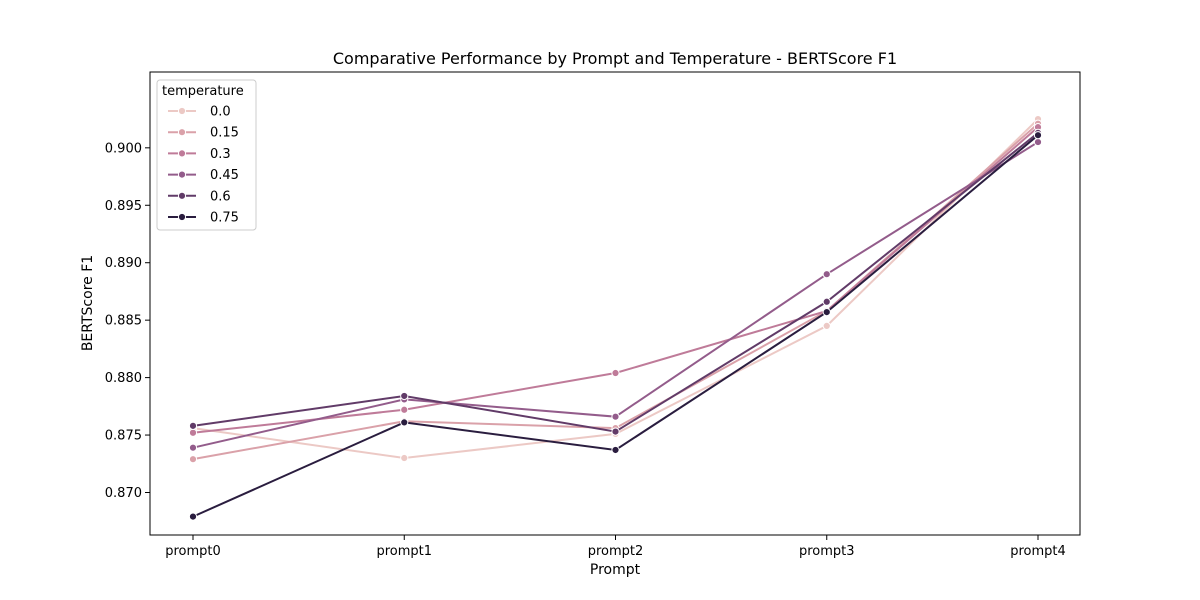  Describe the element at coordinates (827, 551) in the screenshot. I see `x-tick-label: prompt3` at that location.